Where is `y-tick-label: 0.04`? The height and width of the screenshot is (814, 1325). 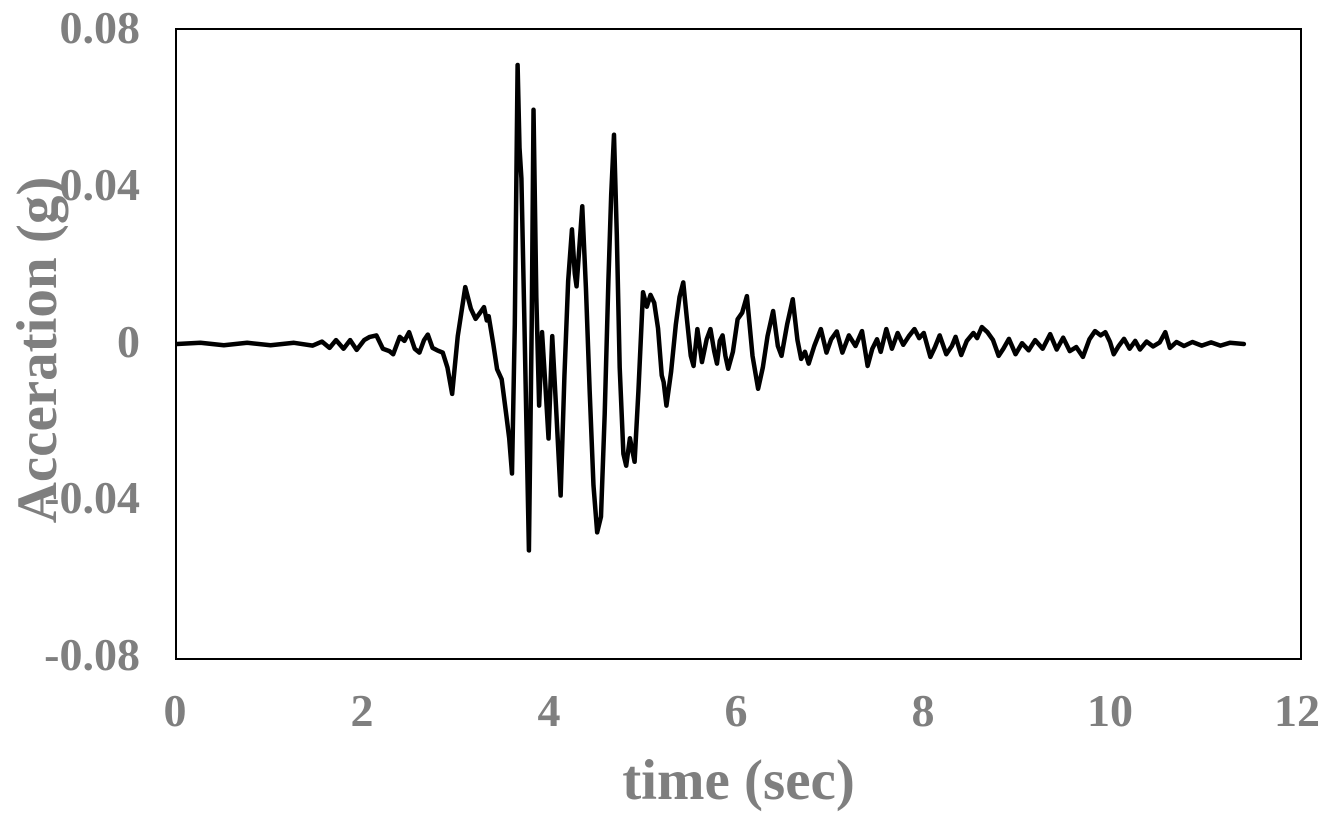
y-tick-label: 0.04 is located at coordinates (100, 184).